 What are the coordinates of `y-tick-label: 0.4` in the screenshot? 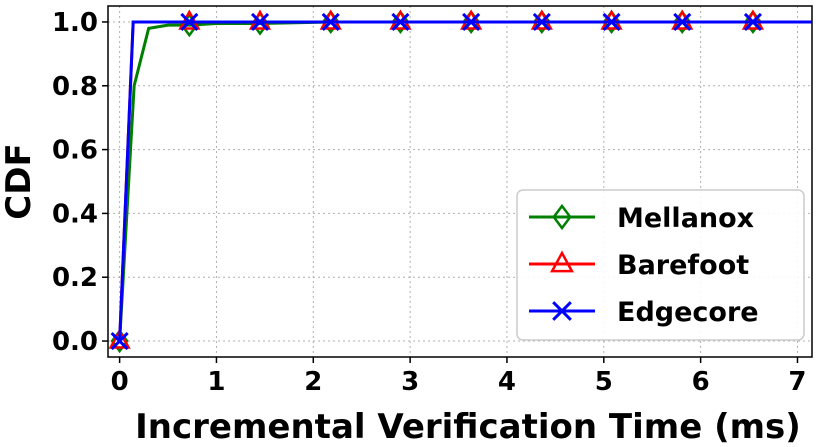 It's located at (75, 214).